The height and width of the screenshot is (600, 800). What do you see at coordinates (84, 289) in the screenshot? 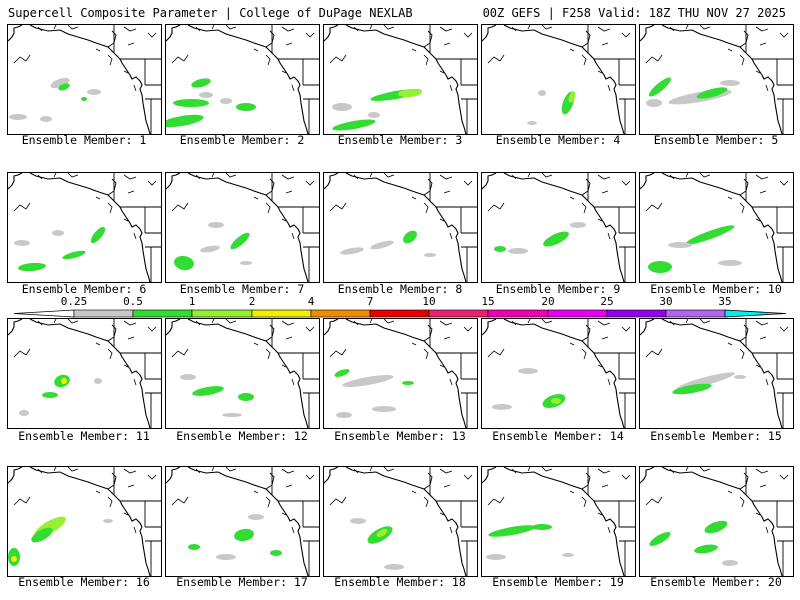
I see `ensemble-member-label: Ensemble Member: 6` at bounding box center [84, 289].